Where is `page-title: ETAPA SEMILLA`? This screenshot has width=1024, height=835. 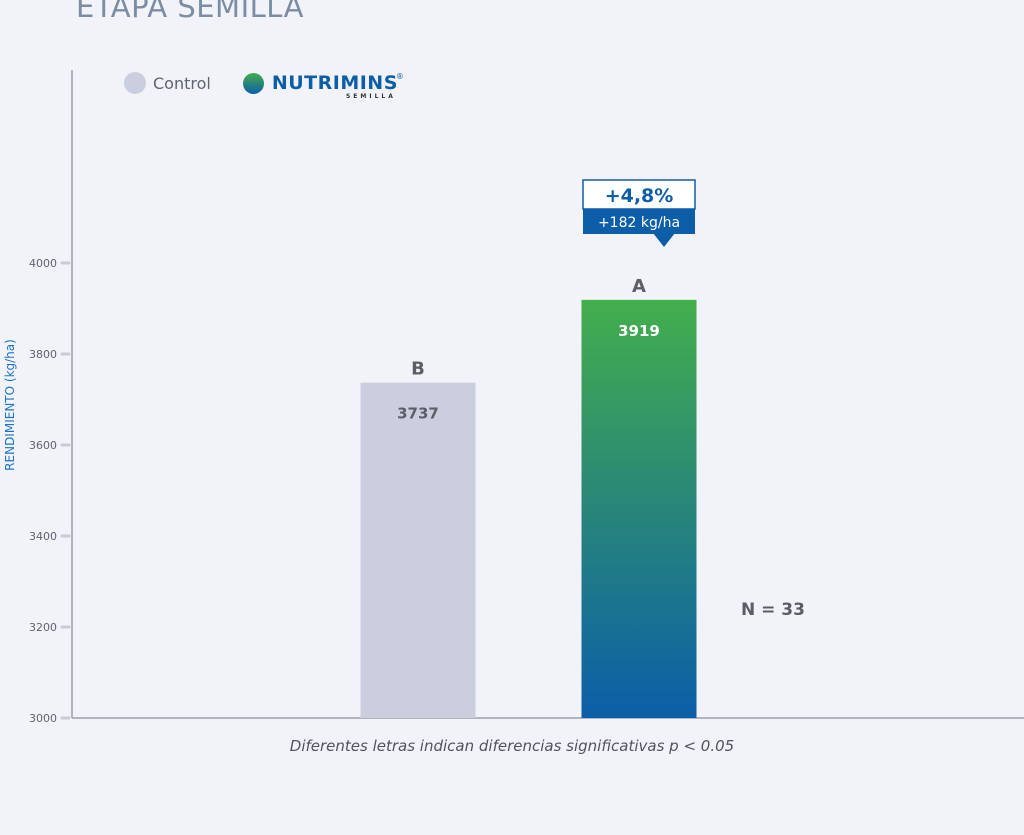 page-title: ETAPA SEMILLA is located at coordinates (190, 12).